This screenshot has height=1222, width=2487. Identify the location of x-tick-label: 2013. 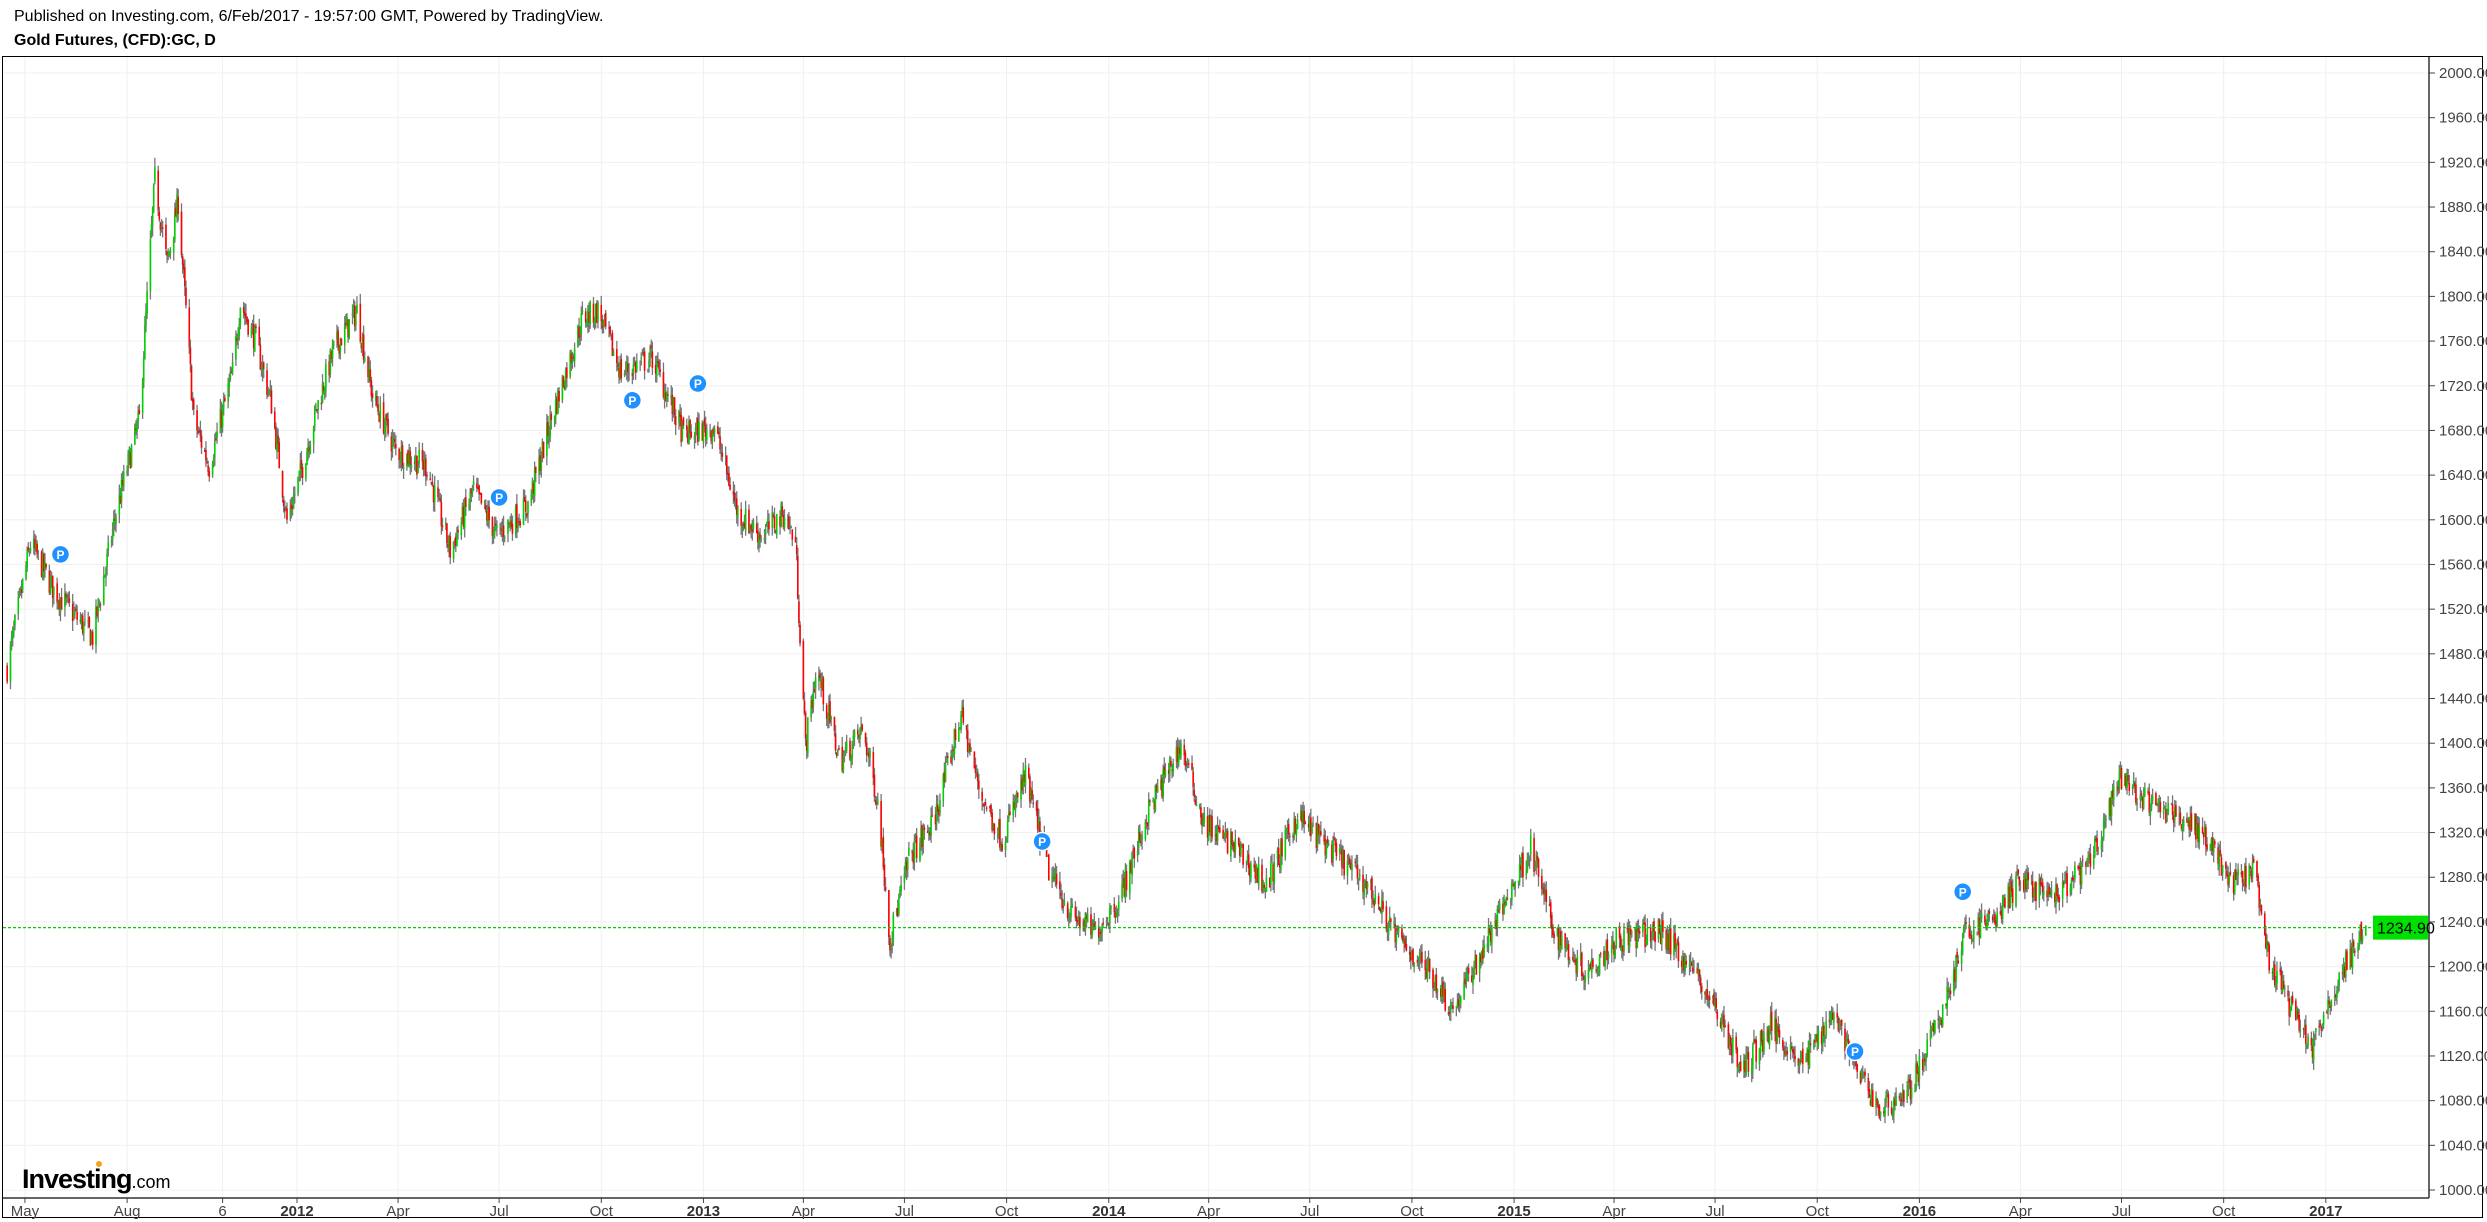
(703, 1211).